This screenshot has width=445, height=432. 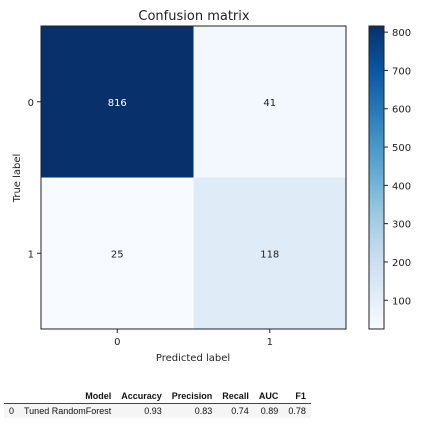 I want to click on y-tick-label: 0, so click(x=31, y=103).